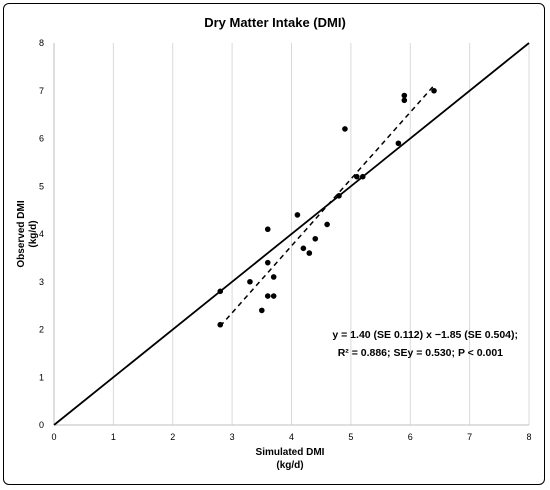 This screenshot has width=550, height=490. I want to click on y-tick-label: 6, so click(41, 139).